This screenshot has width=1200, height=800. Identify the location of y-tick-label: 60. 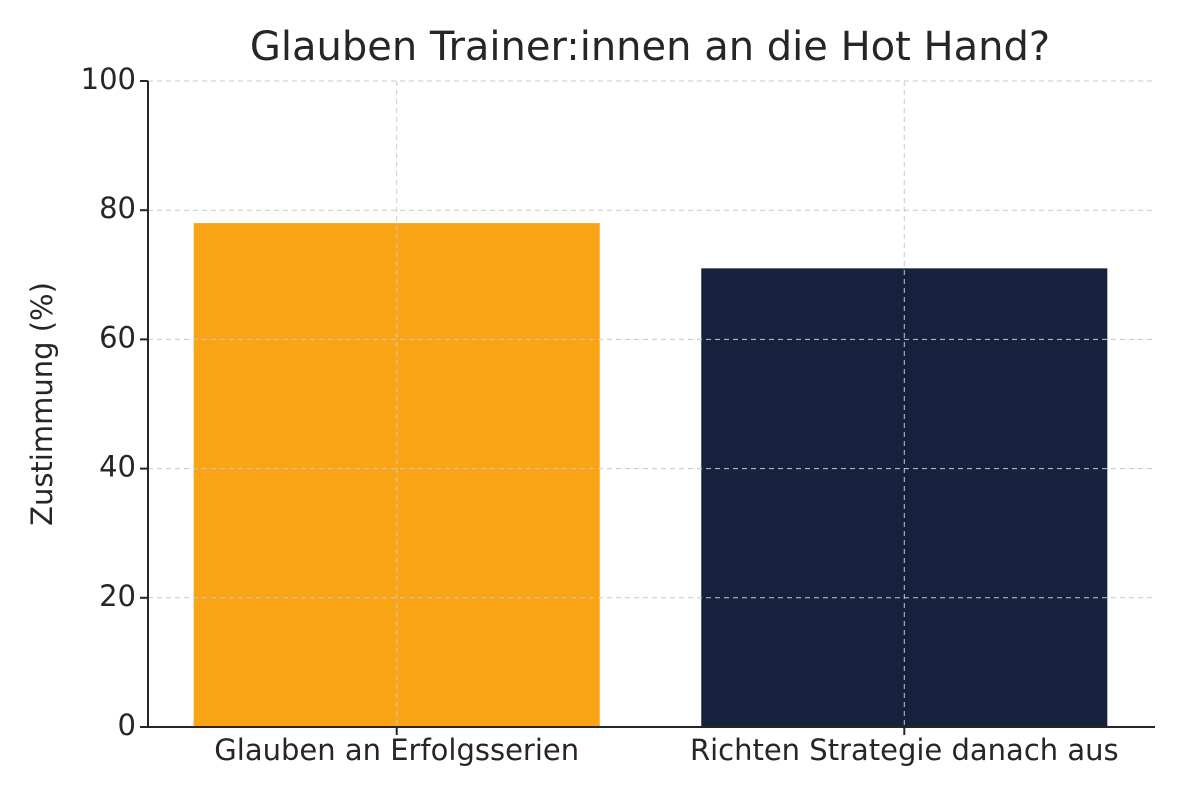
(117, 337).